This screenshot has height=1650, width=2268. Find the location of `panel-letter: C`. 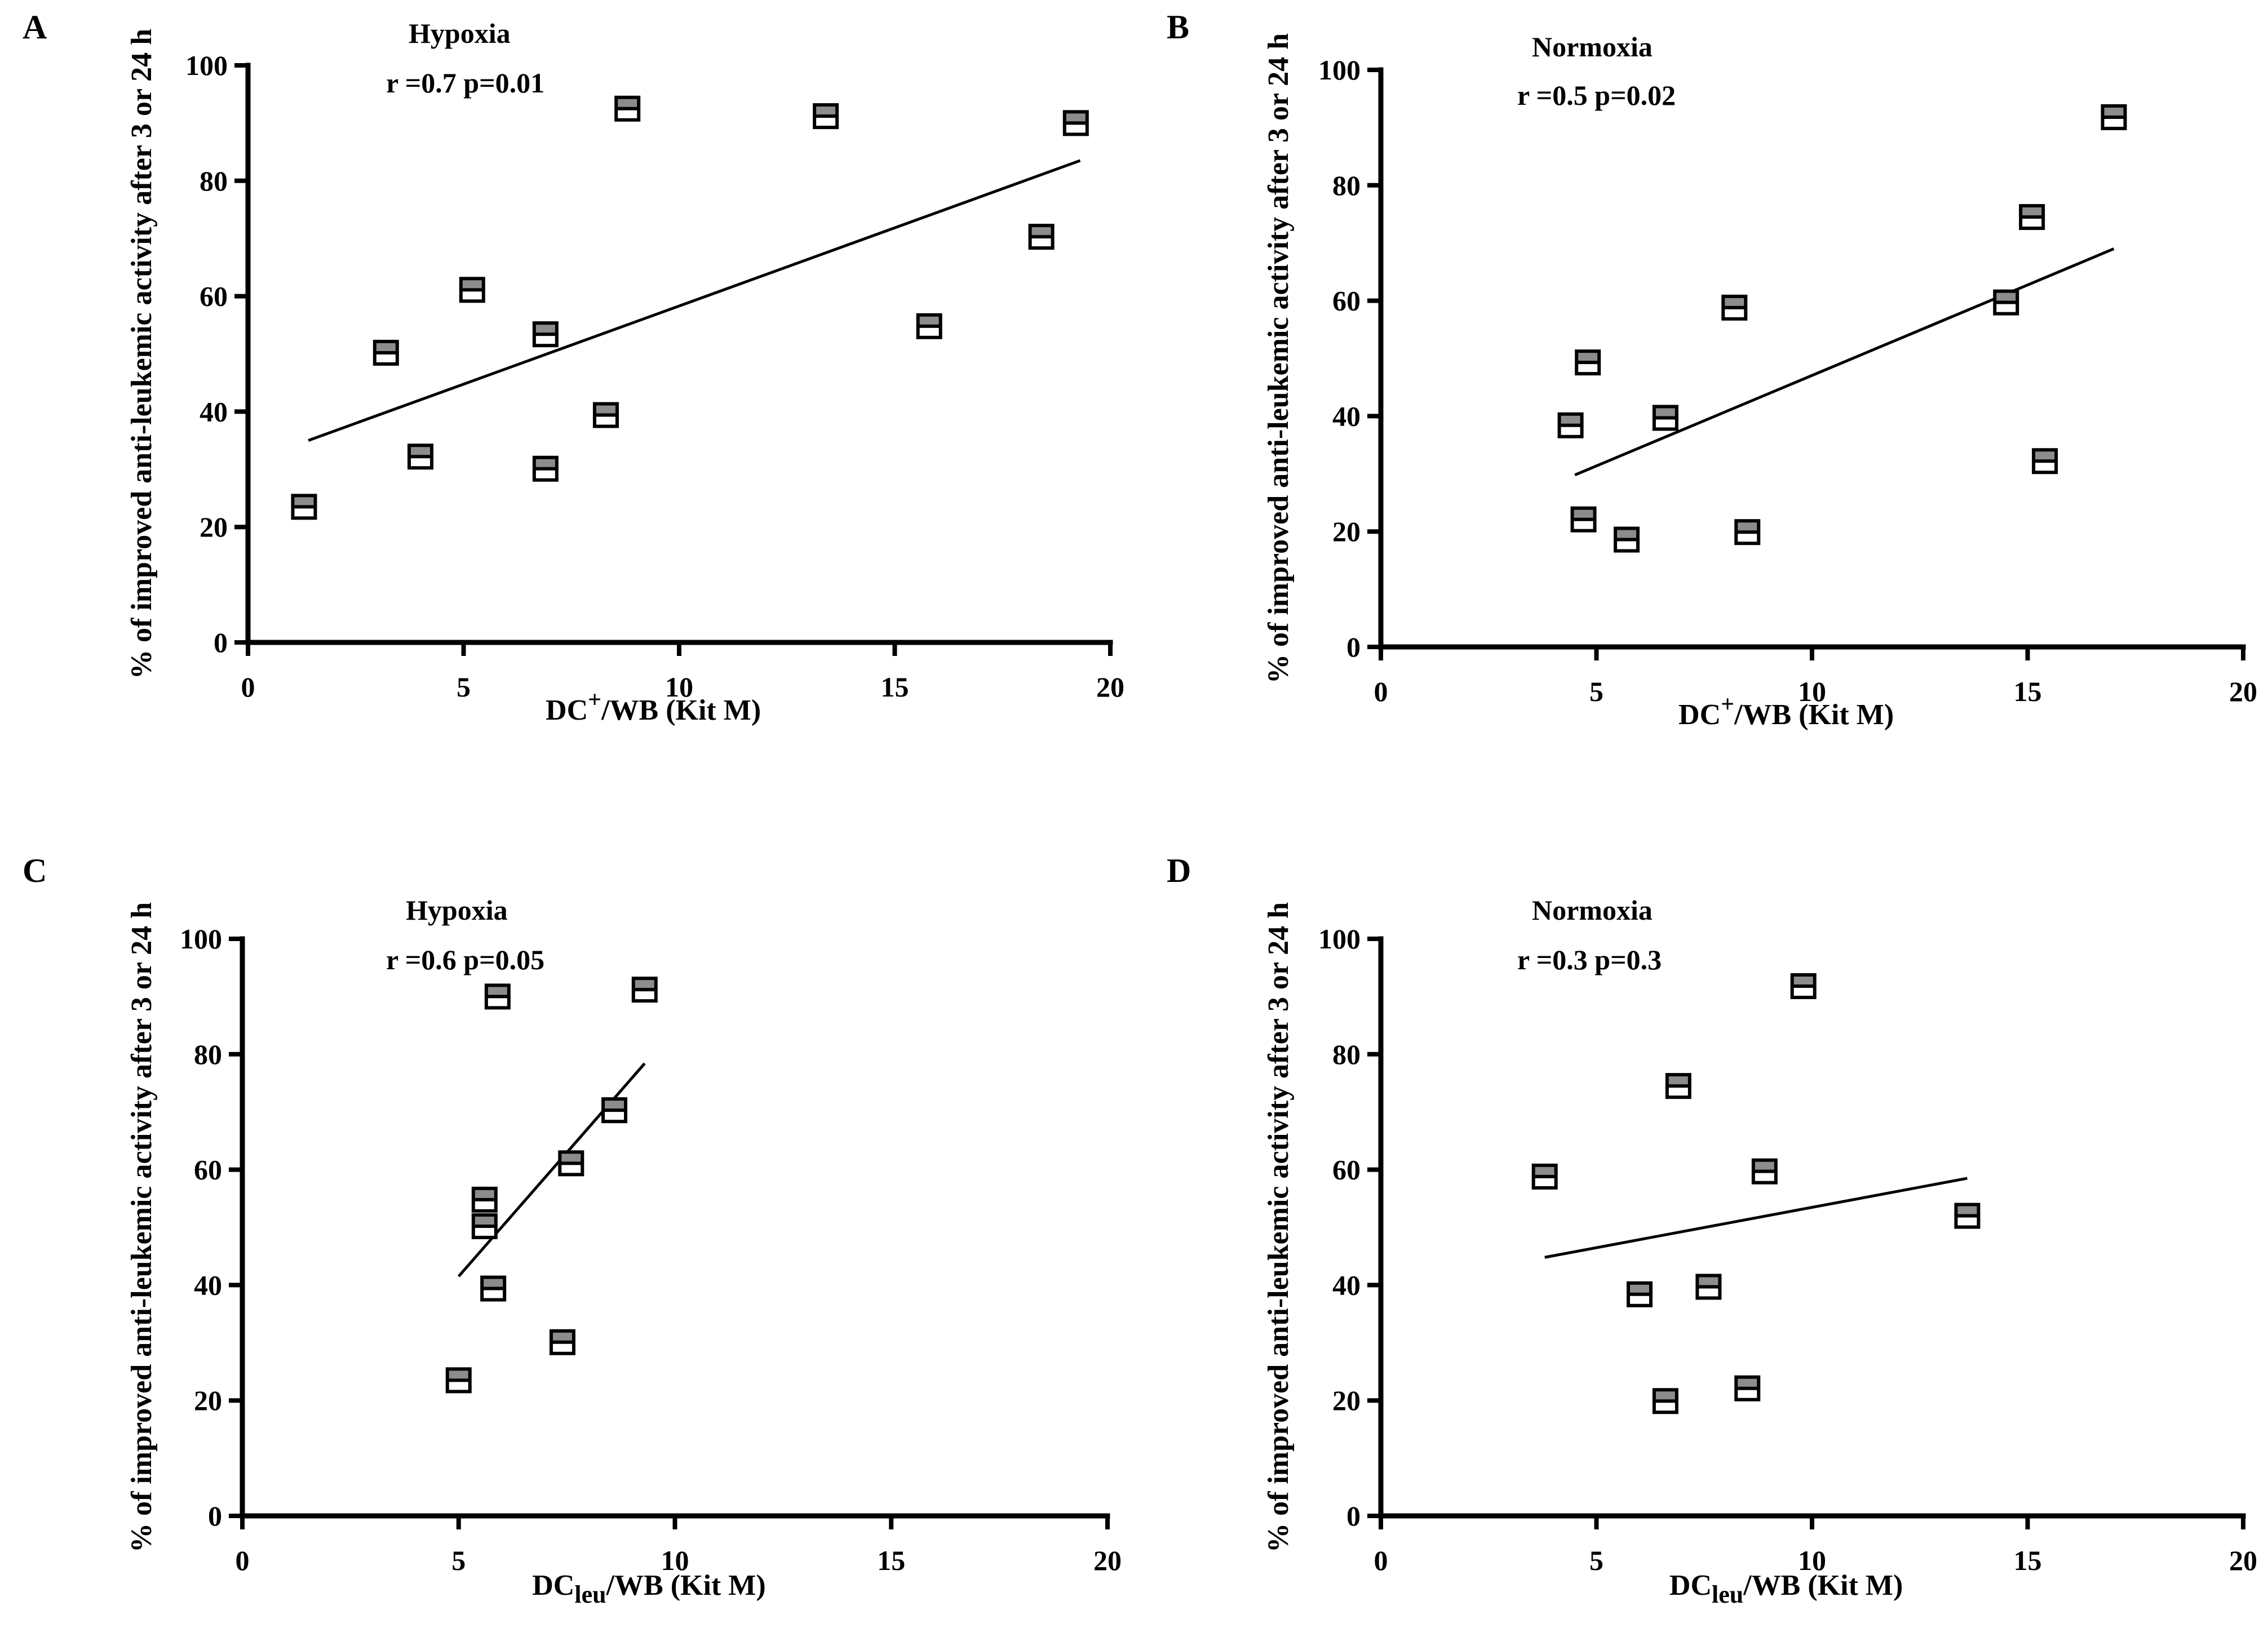

panel-letter: C is located at coordinates (35, 870).